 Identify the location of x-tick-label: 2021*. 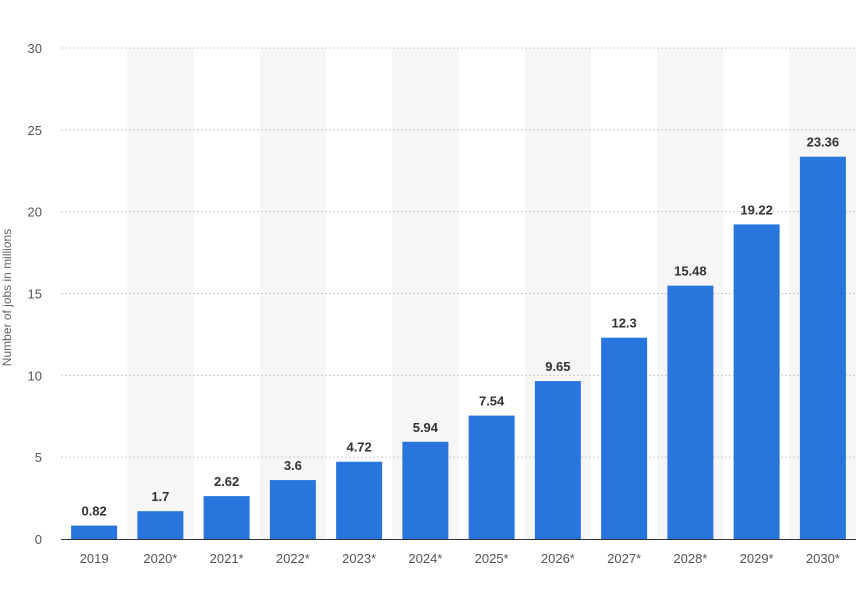
(227, 558).